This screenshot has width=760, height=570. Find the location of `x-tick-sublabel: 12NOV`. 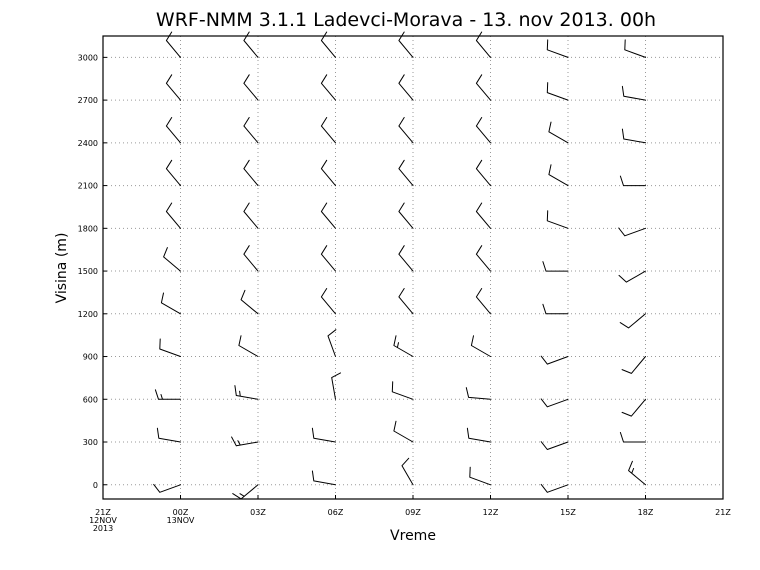

x-tick-sublabel: 12NOV is located at coordinates (103, 520).